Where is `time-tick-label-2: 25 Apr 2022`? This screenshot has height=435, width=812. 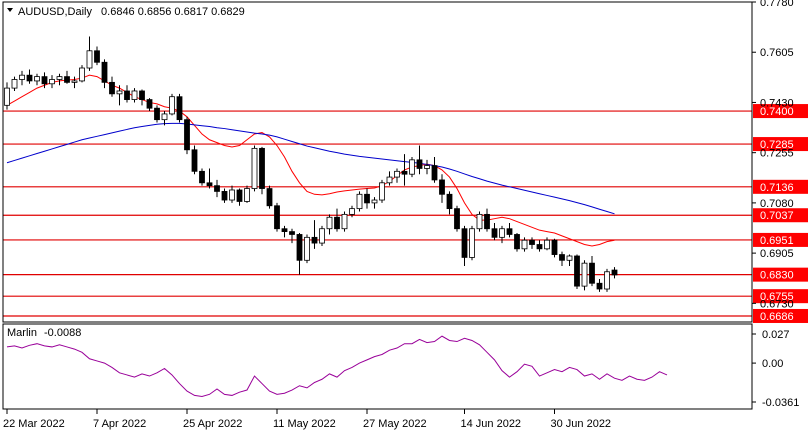
time-tick-label-2: 25 Apr 2022 is located at coordinates (212, 424).